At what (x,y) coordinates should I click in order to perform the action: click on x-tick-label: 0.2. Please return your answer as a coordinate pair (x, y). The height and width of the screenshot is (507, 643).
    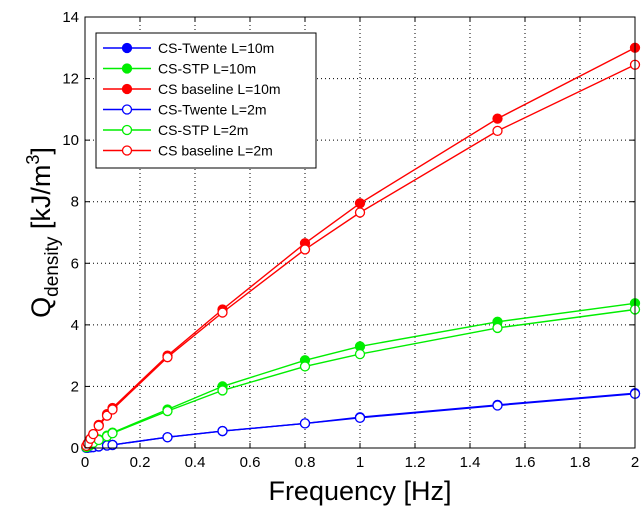
    Looking at the image, I should click on (140, 462).